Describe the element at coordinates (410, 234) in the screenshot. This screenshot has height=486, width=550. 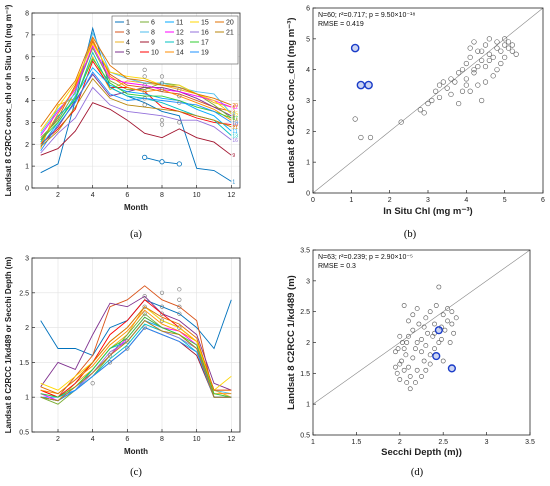
I see `panel-label: (b)` at that location.